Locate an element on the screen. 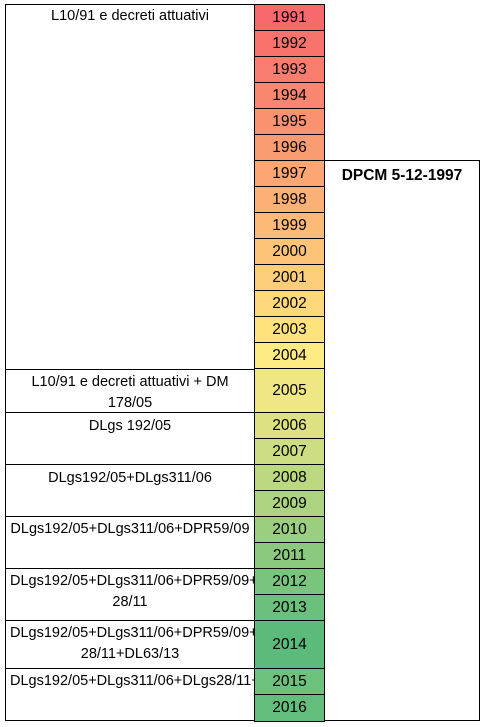 Image resolution: width=483 pixels, height=727 pixels. year-cell-2010: 2010 is located at coordinates (289, 529).